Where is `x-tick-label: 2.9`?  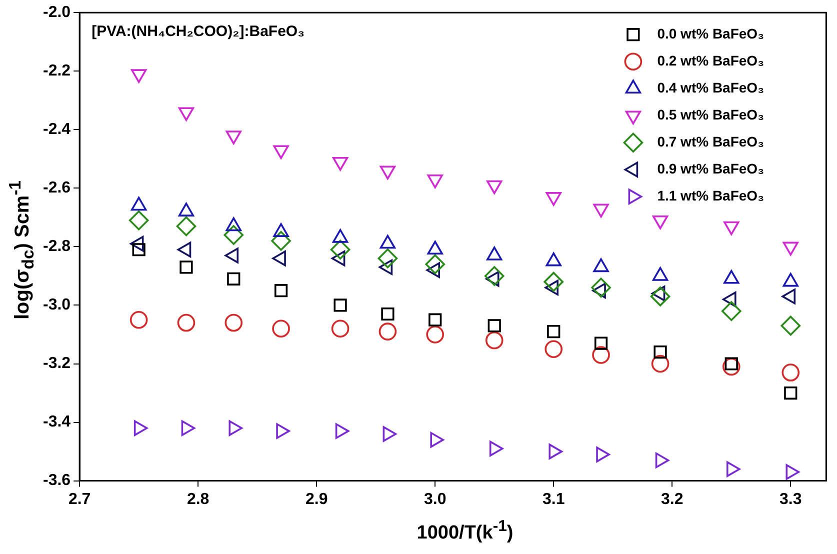
x-tick-label: 2.9 is located at coordinates (316, 499).